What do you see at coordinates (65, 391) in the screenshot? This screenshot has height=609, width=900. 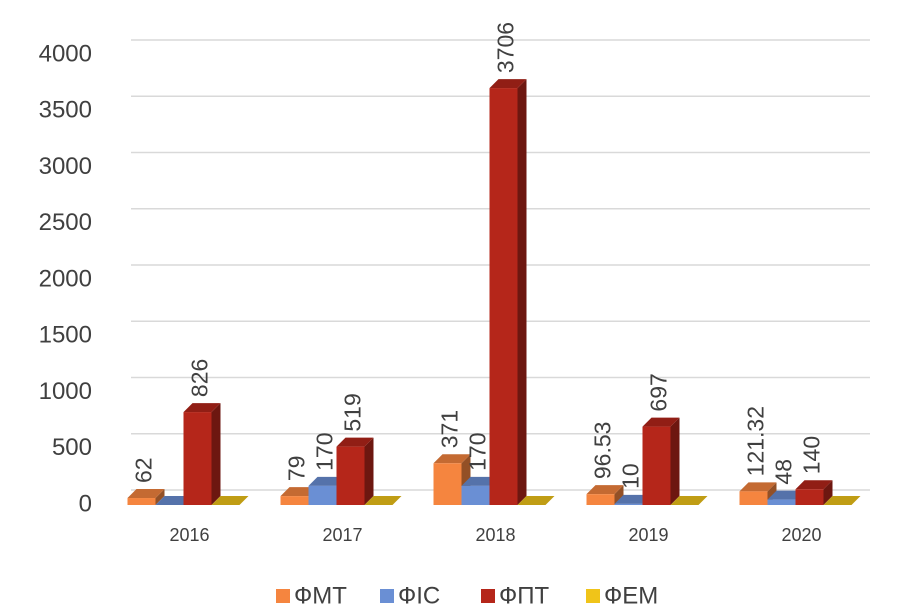 I see `y-tick-label: 1000` at bounding box center [65, 391].